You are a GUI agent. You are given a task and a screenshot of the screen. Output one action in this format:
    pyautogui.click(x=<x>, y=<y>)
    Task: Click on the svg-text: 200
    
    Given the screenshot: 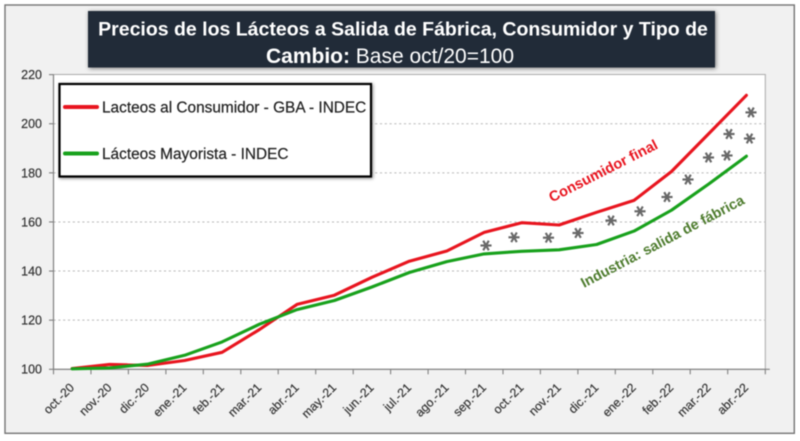 What is the action you would take?
    pyautogui.click(x=31, y=124)
    